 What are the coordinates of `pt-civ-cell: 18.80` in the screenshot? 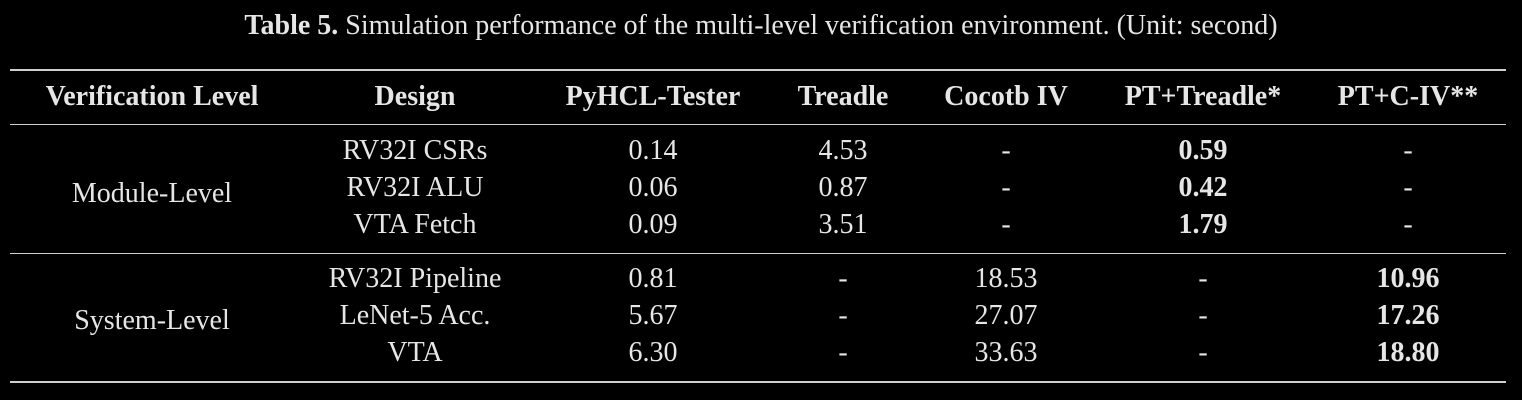 It's located at (1408, 352).